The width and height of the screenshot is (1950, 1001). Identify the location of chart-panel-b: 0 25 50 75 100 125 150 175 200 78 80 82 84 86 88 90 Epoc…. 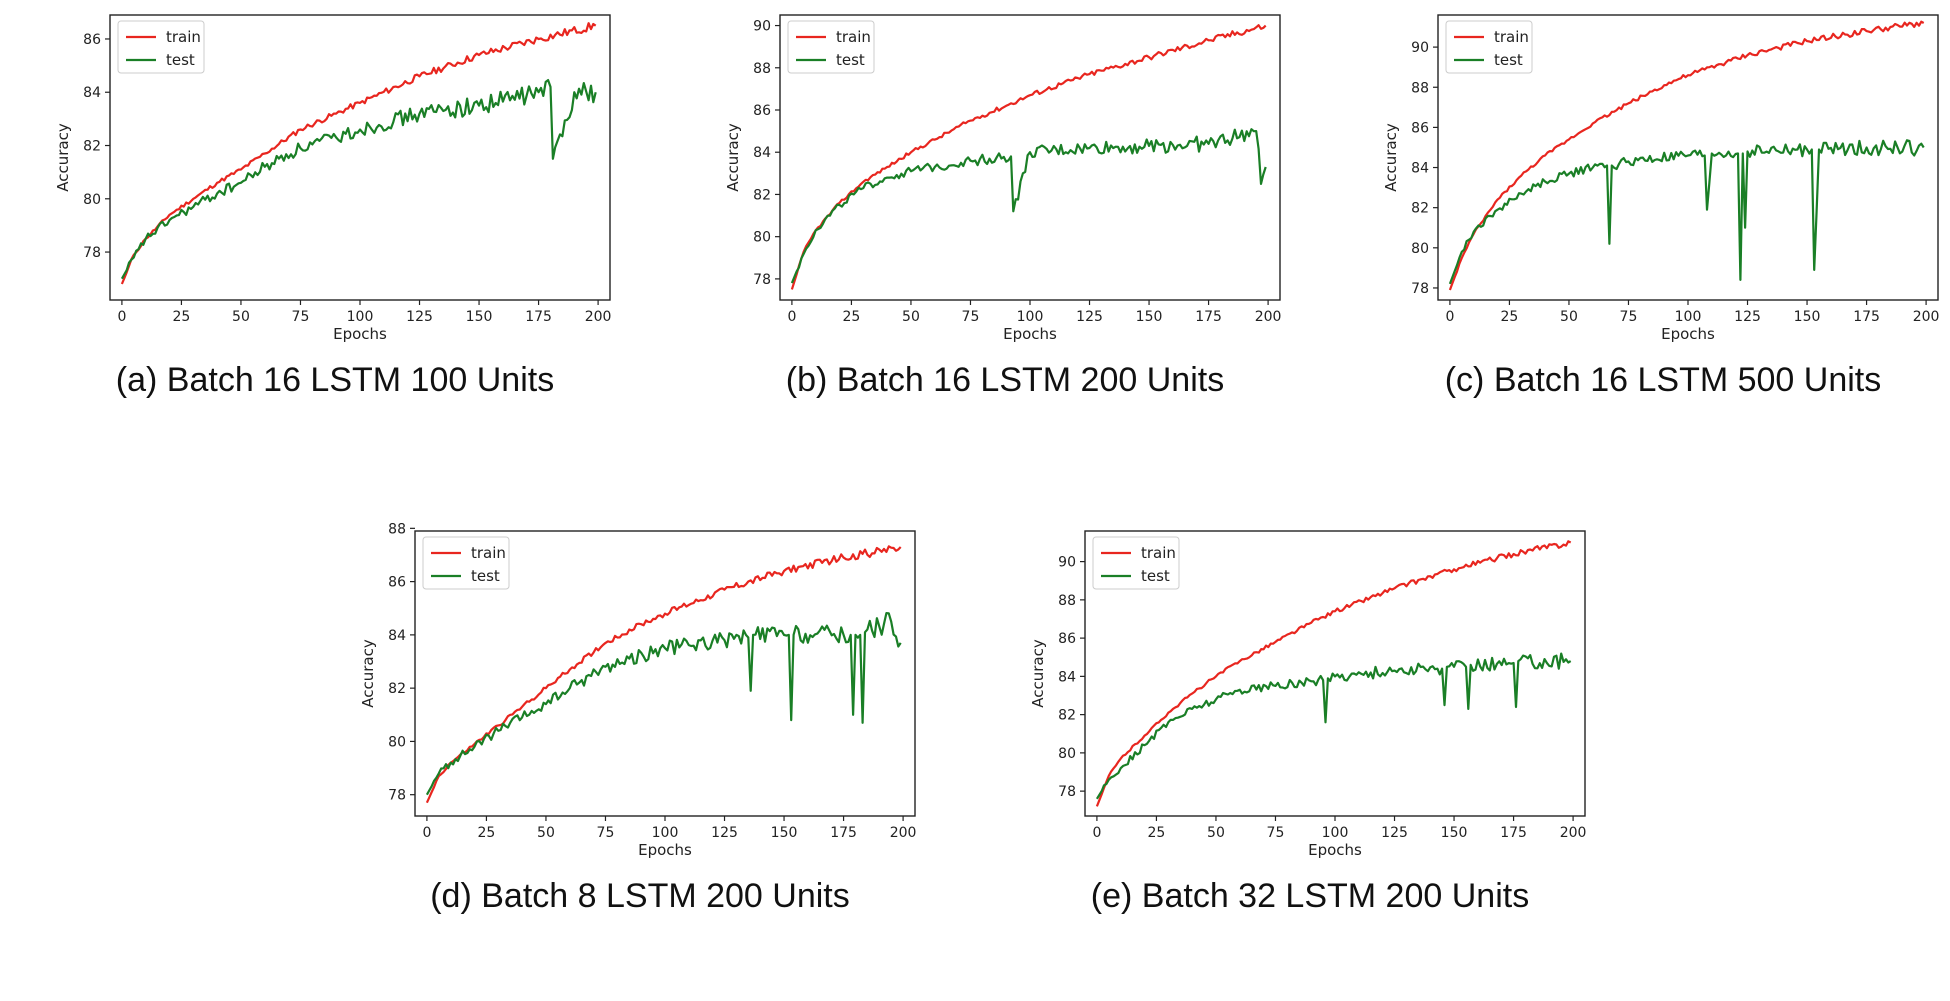
(1005, 210).